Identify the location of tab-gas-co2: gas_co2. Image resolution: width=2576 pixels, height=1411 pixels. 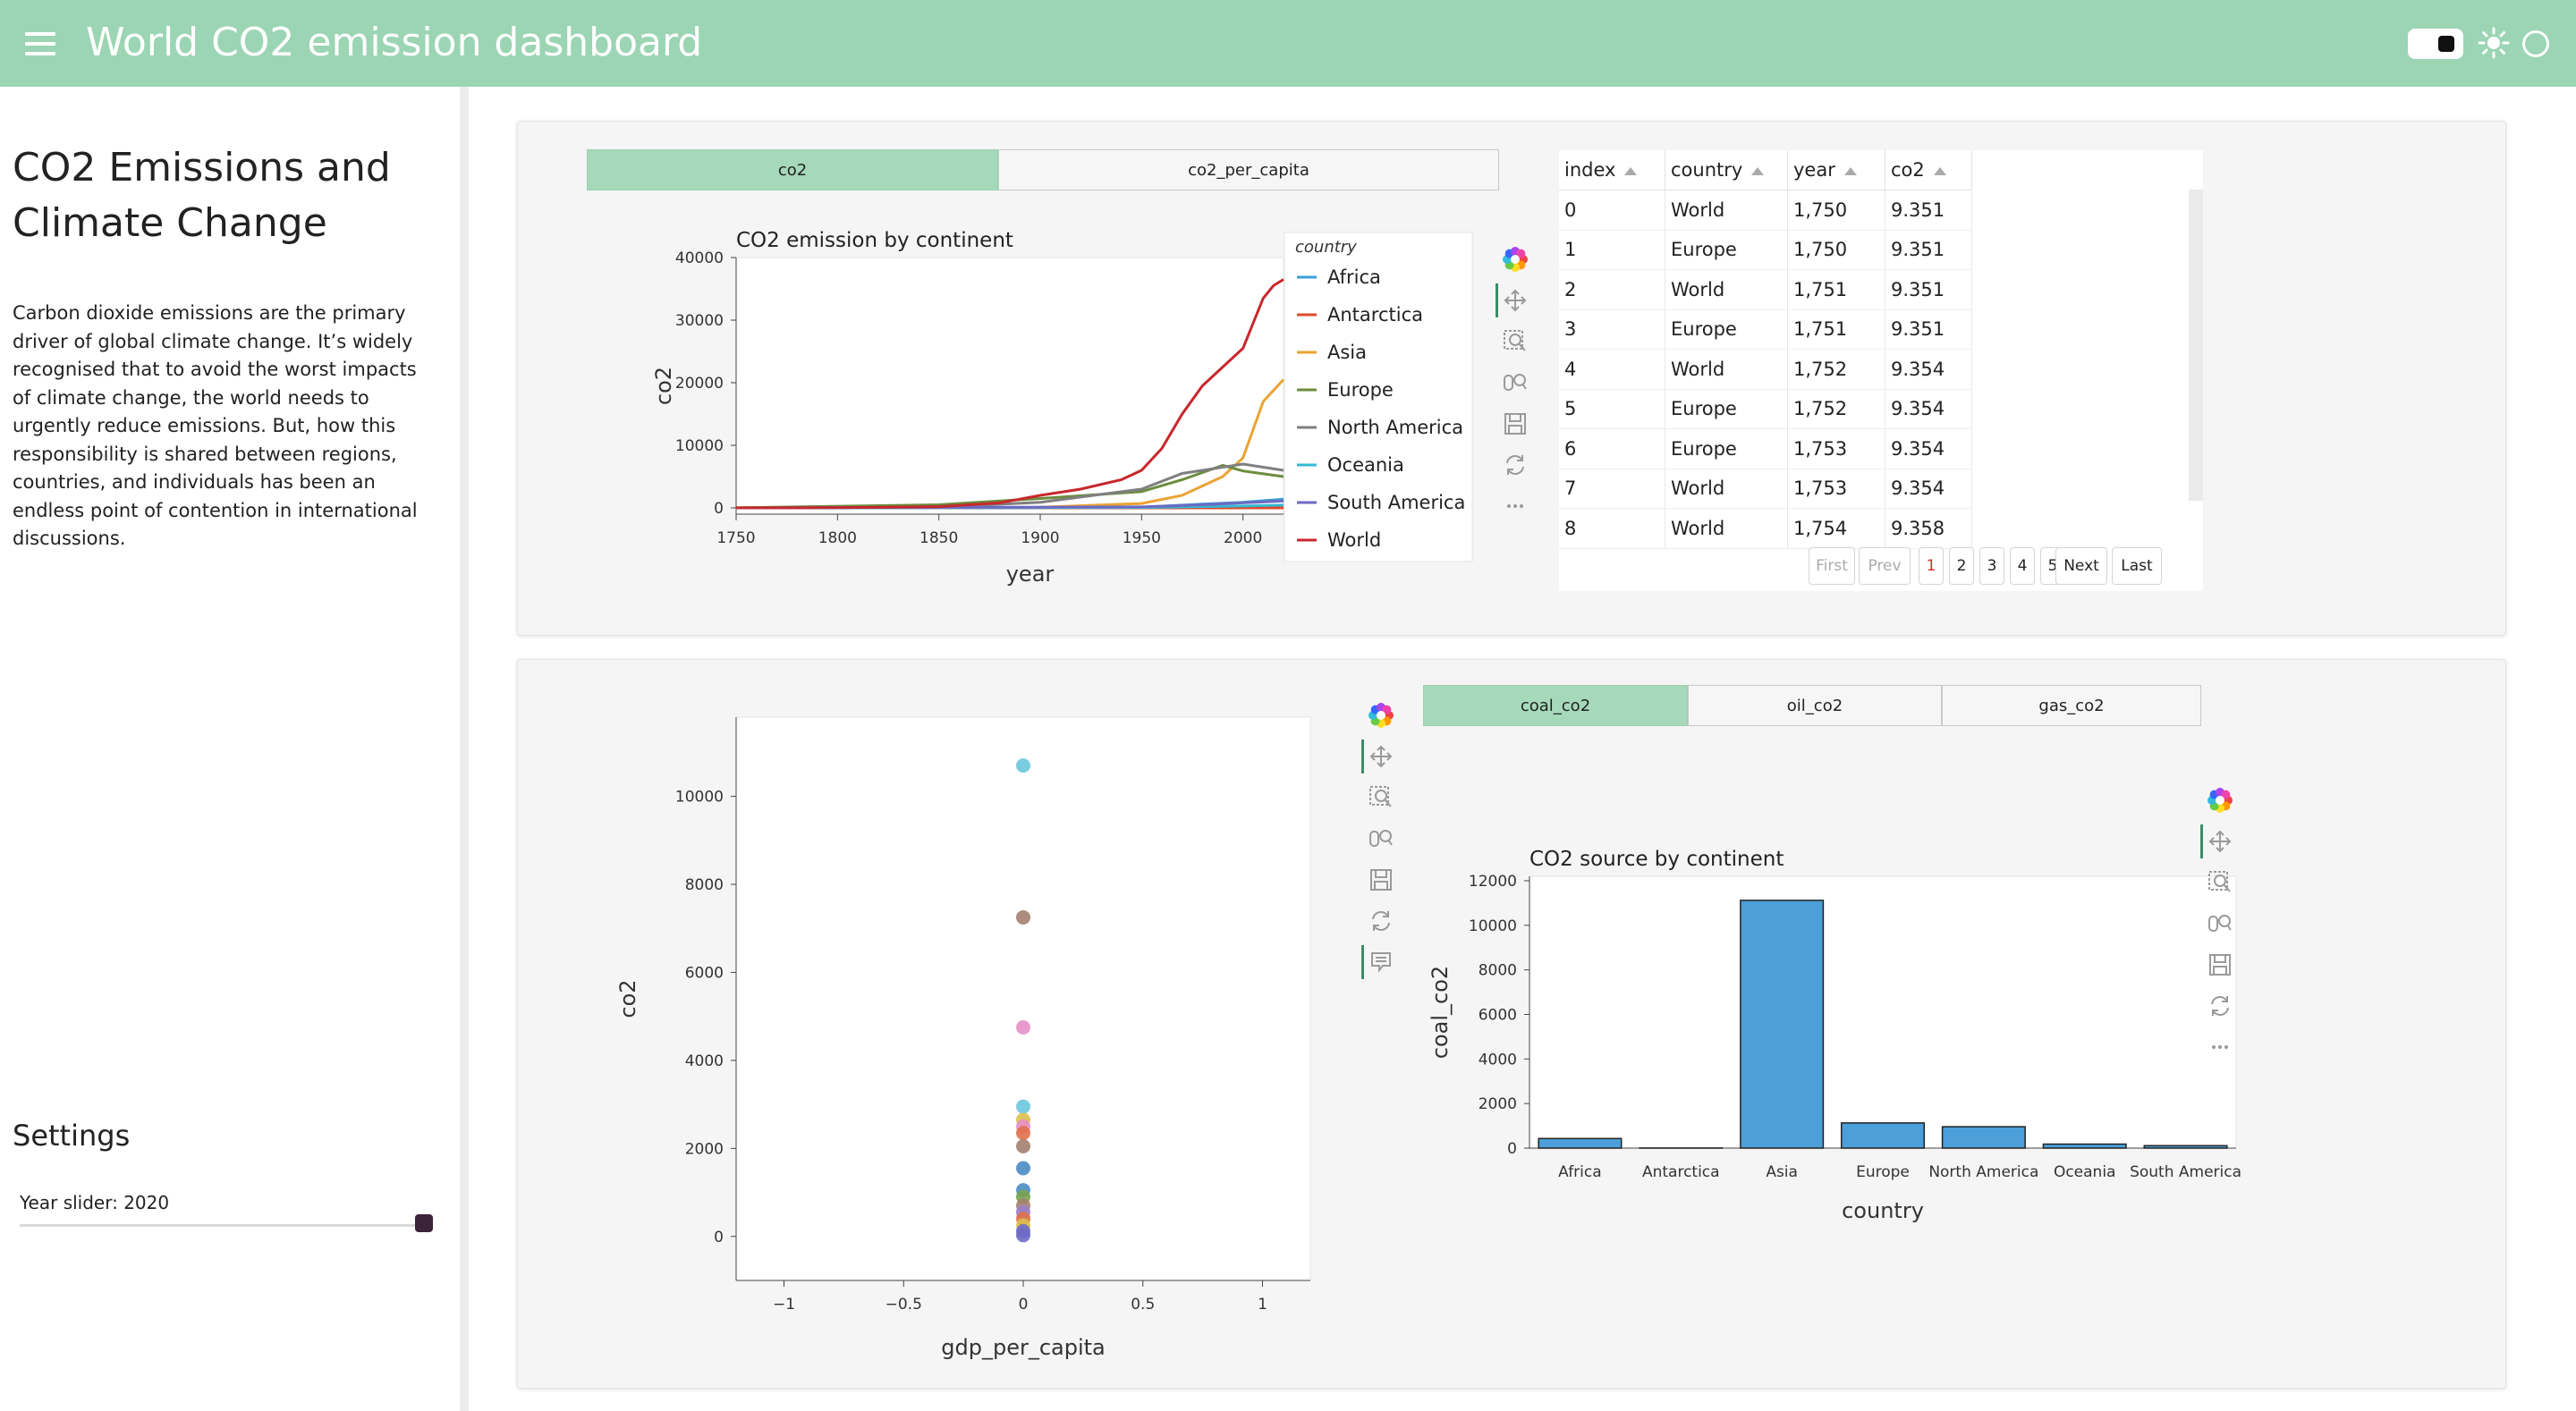
(2071, 705).